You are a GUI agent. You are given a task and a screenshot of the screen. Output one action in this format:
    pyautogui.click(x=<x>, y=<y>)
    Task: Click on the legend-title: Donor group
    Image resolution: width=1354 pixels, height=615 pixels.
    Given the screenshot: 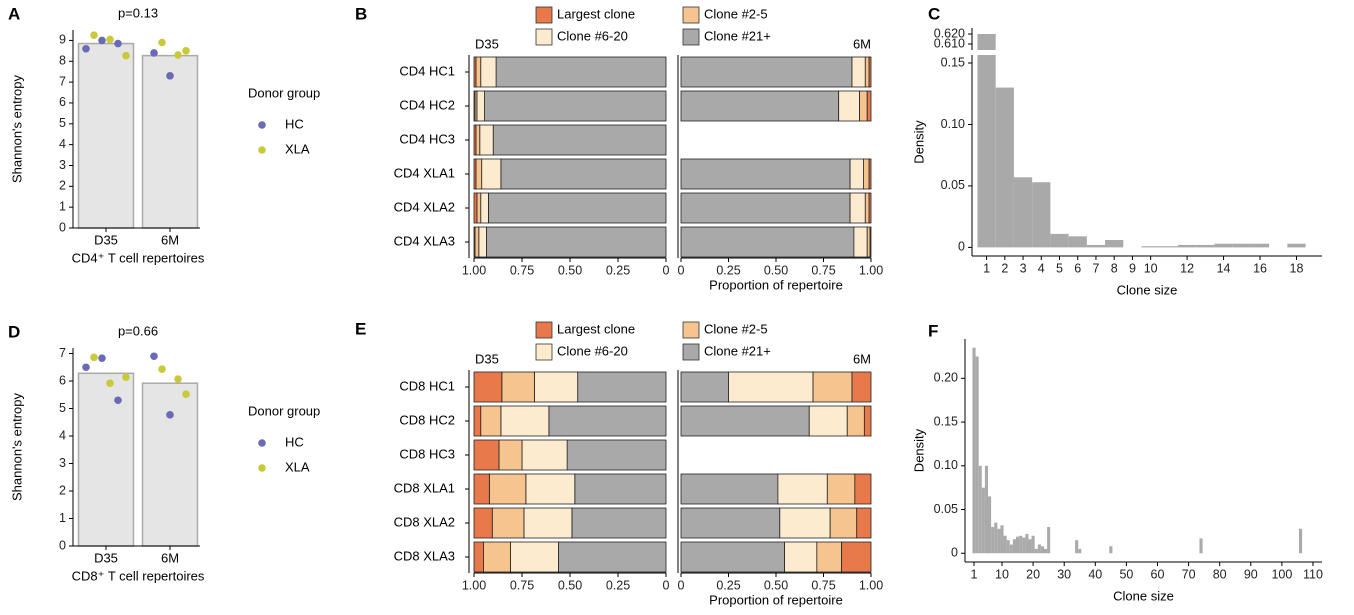 What is the action you would take?
    pyautogui.click(x=284, y=410)
    